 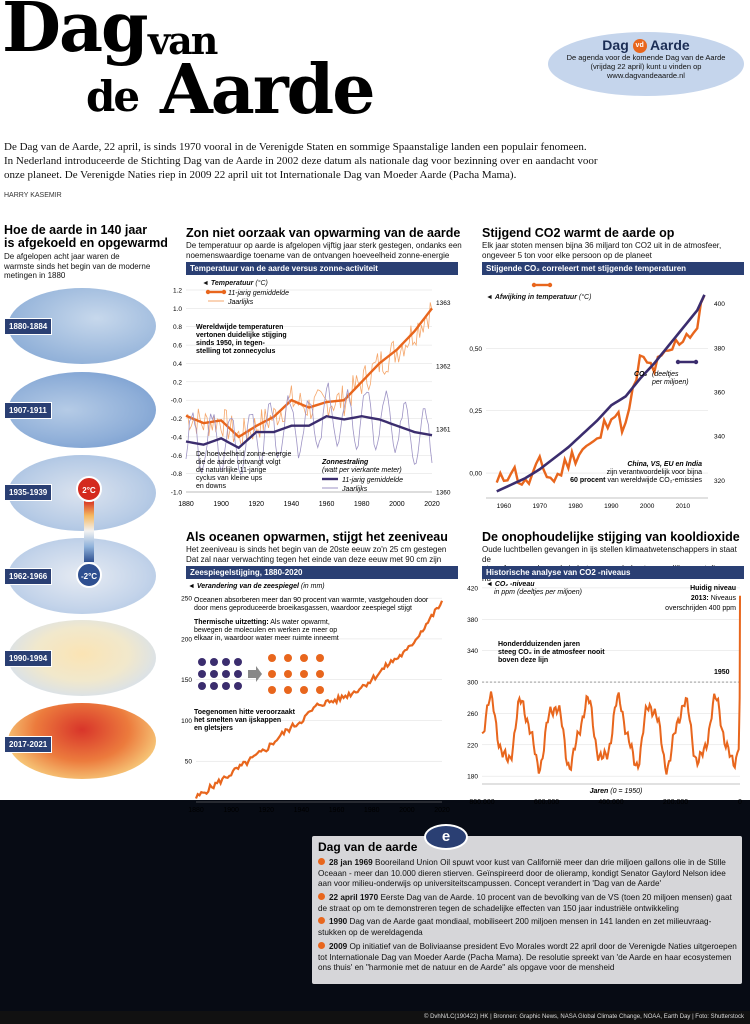 I want to click on chart1-xtick: 1880, so click(x=186, y=504).